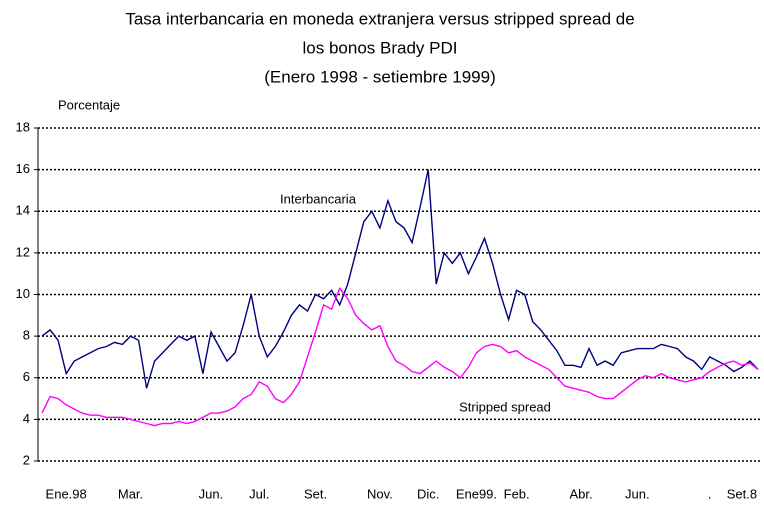 The height and width of the screenshot is (506, 764). What do you see at coordinates (580, 493) in the screenshot?
I see `x-tick-label: Abr.` at bounding box center [580, 493].